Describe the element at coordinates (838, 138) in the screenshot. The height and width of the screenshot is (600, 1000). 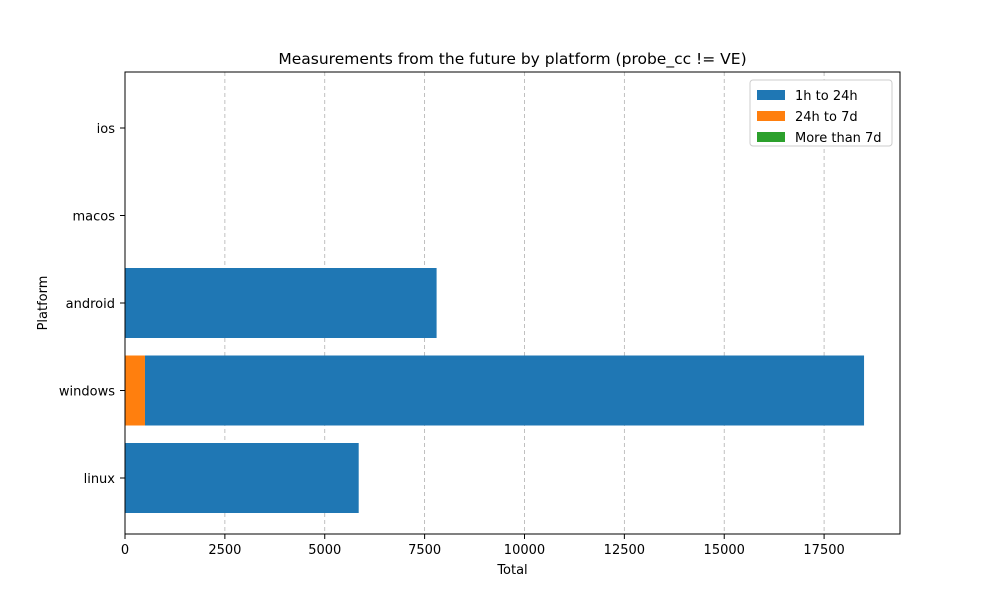
I see `legend-label: More than 7d` at that location.